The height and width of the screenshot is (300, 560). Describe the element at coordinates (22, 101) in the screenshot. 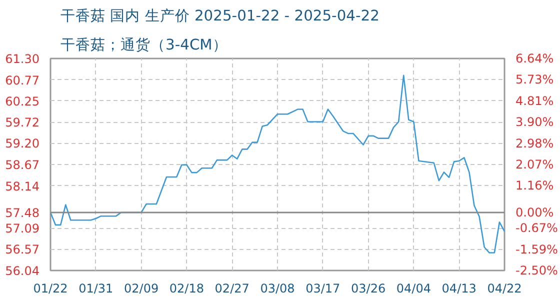

I see `y-tick-label: 60.25` at that location.